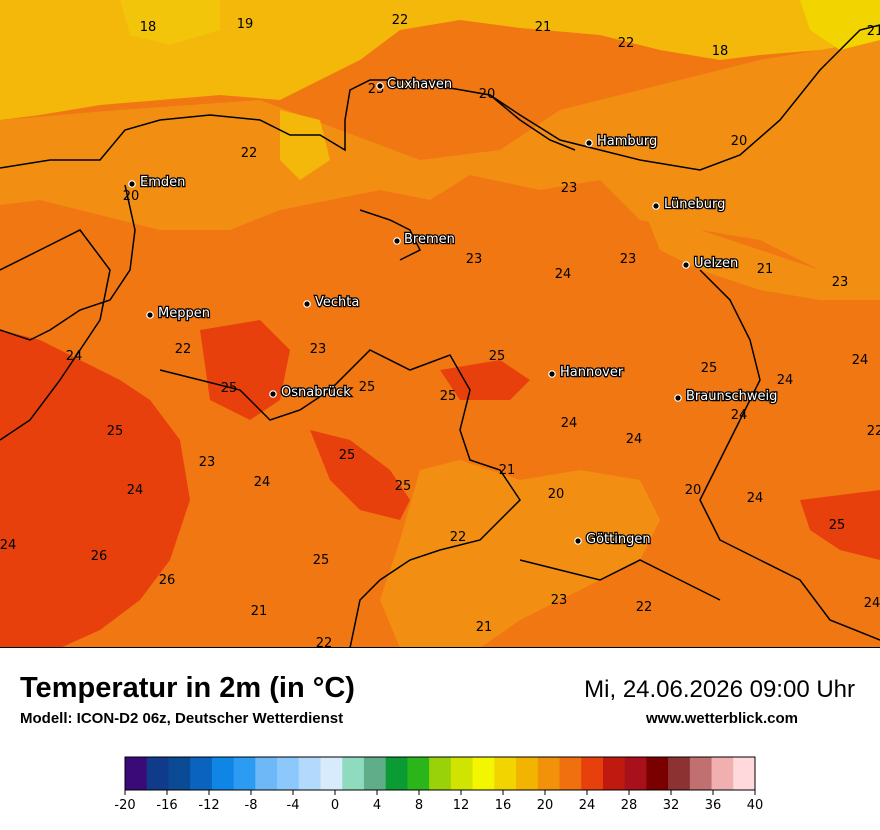 The image size is (880, 830). I want to click on state-border-east, so click(789, 455).